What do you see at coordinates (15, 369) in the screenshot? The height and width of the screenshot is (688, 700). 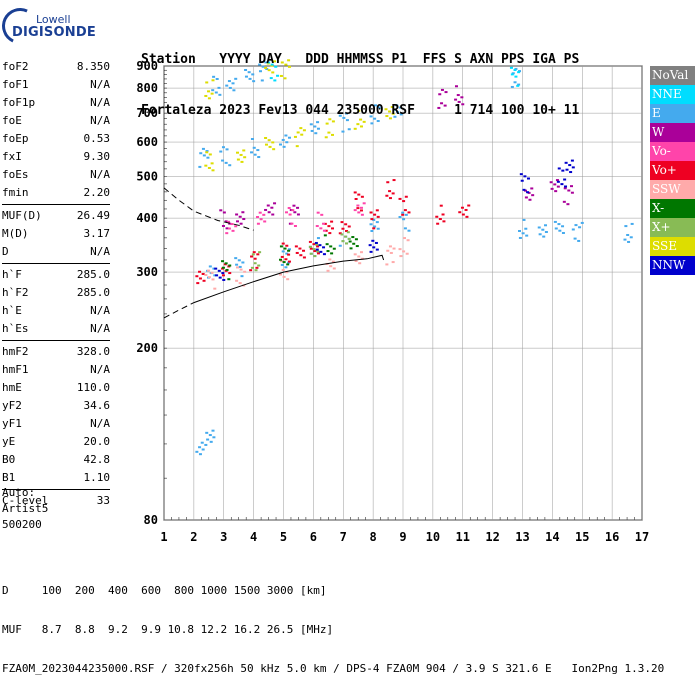 I see `param-label: hmF1` at bounding box center [15, 369].